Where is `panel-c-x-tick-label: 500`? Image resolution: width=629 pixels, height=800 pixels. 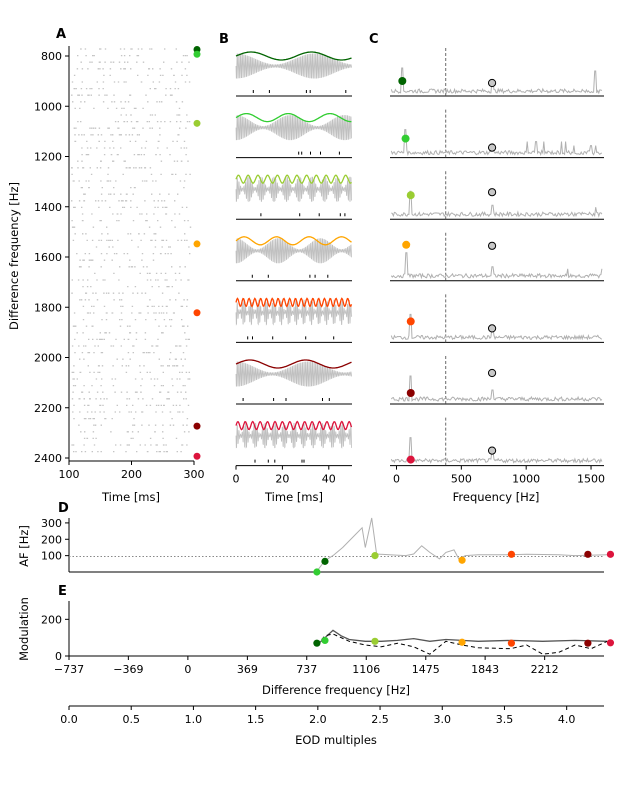
panel-c-x-tick-label: 500 is located at coordinates (461, 479).